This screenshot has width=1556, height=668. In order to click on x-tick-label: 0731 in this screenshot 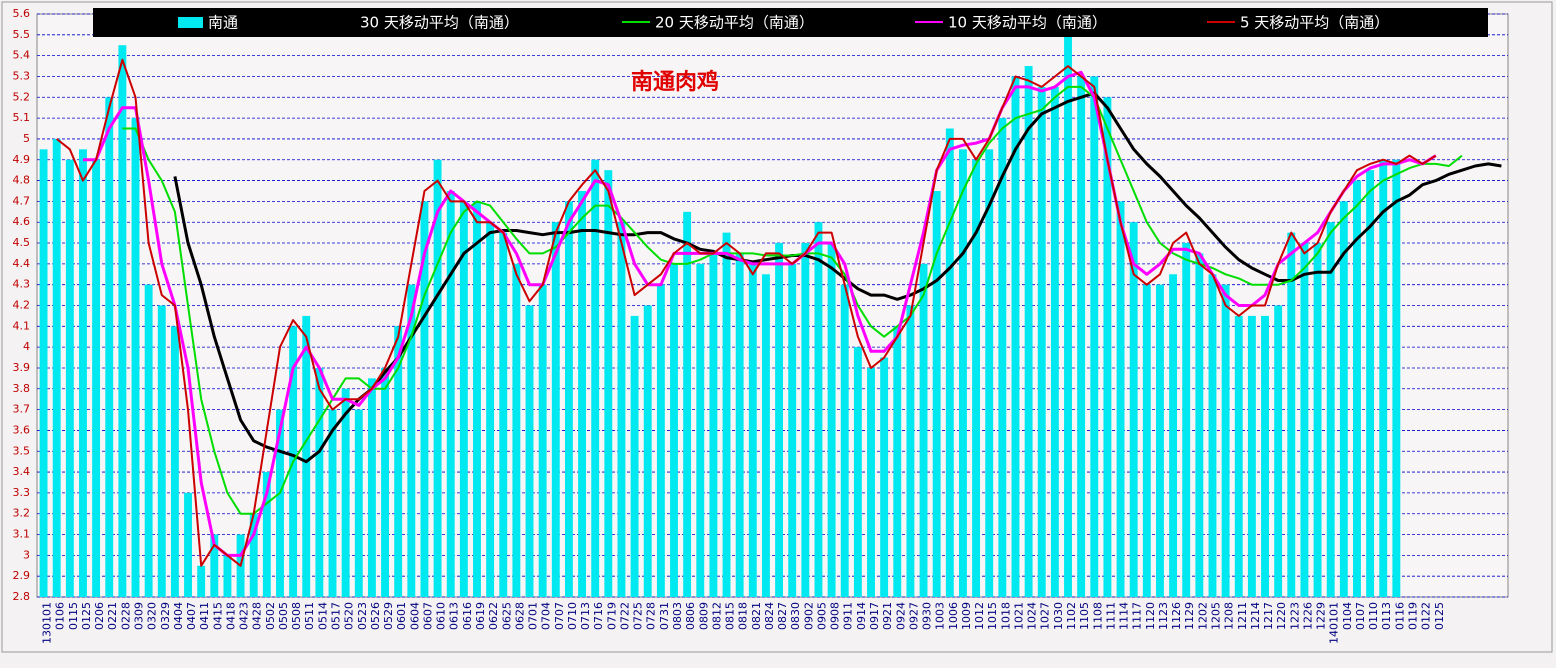, I will do `click(664, 616)`.